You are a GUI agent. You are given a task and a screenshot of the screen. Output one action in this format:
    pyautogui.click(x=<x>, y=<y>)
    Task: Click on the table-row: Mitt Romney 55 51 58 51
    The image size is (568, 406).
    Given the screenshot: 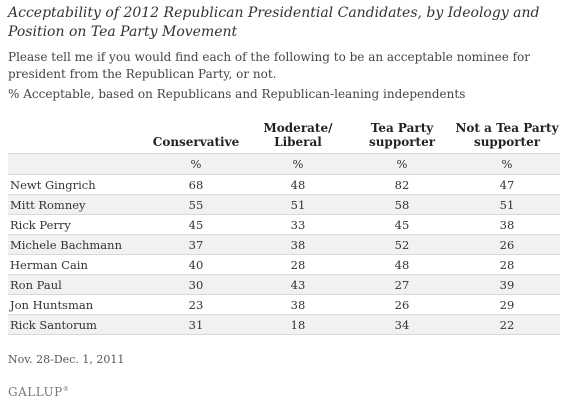 What is the action you would take?
    pyautogui.click(x=284, y=204)
    